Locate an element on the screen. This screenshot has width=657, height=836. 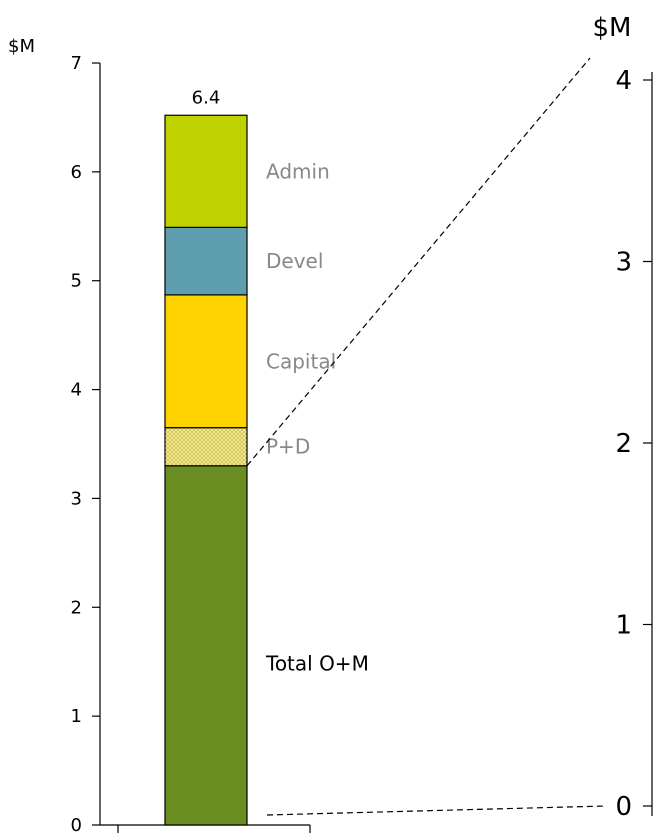
right-axis-unit: $M is located at coordinates (612, 28).